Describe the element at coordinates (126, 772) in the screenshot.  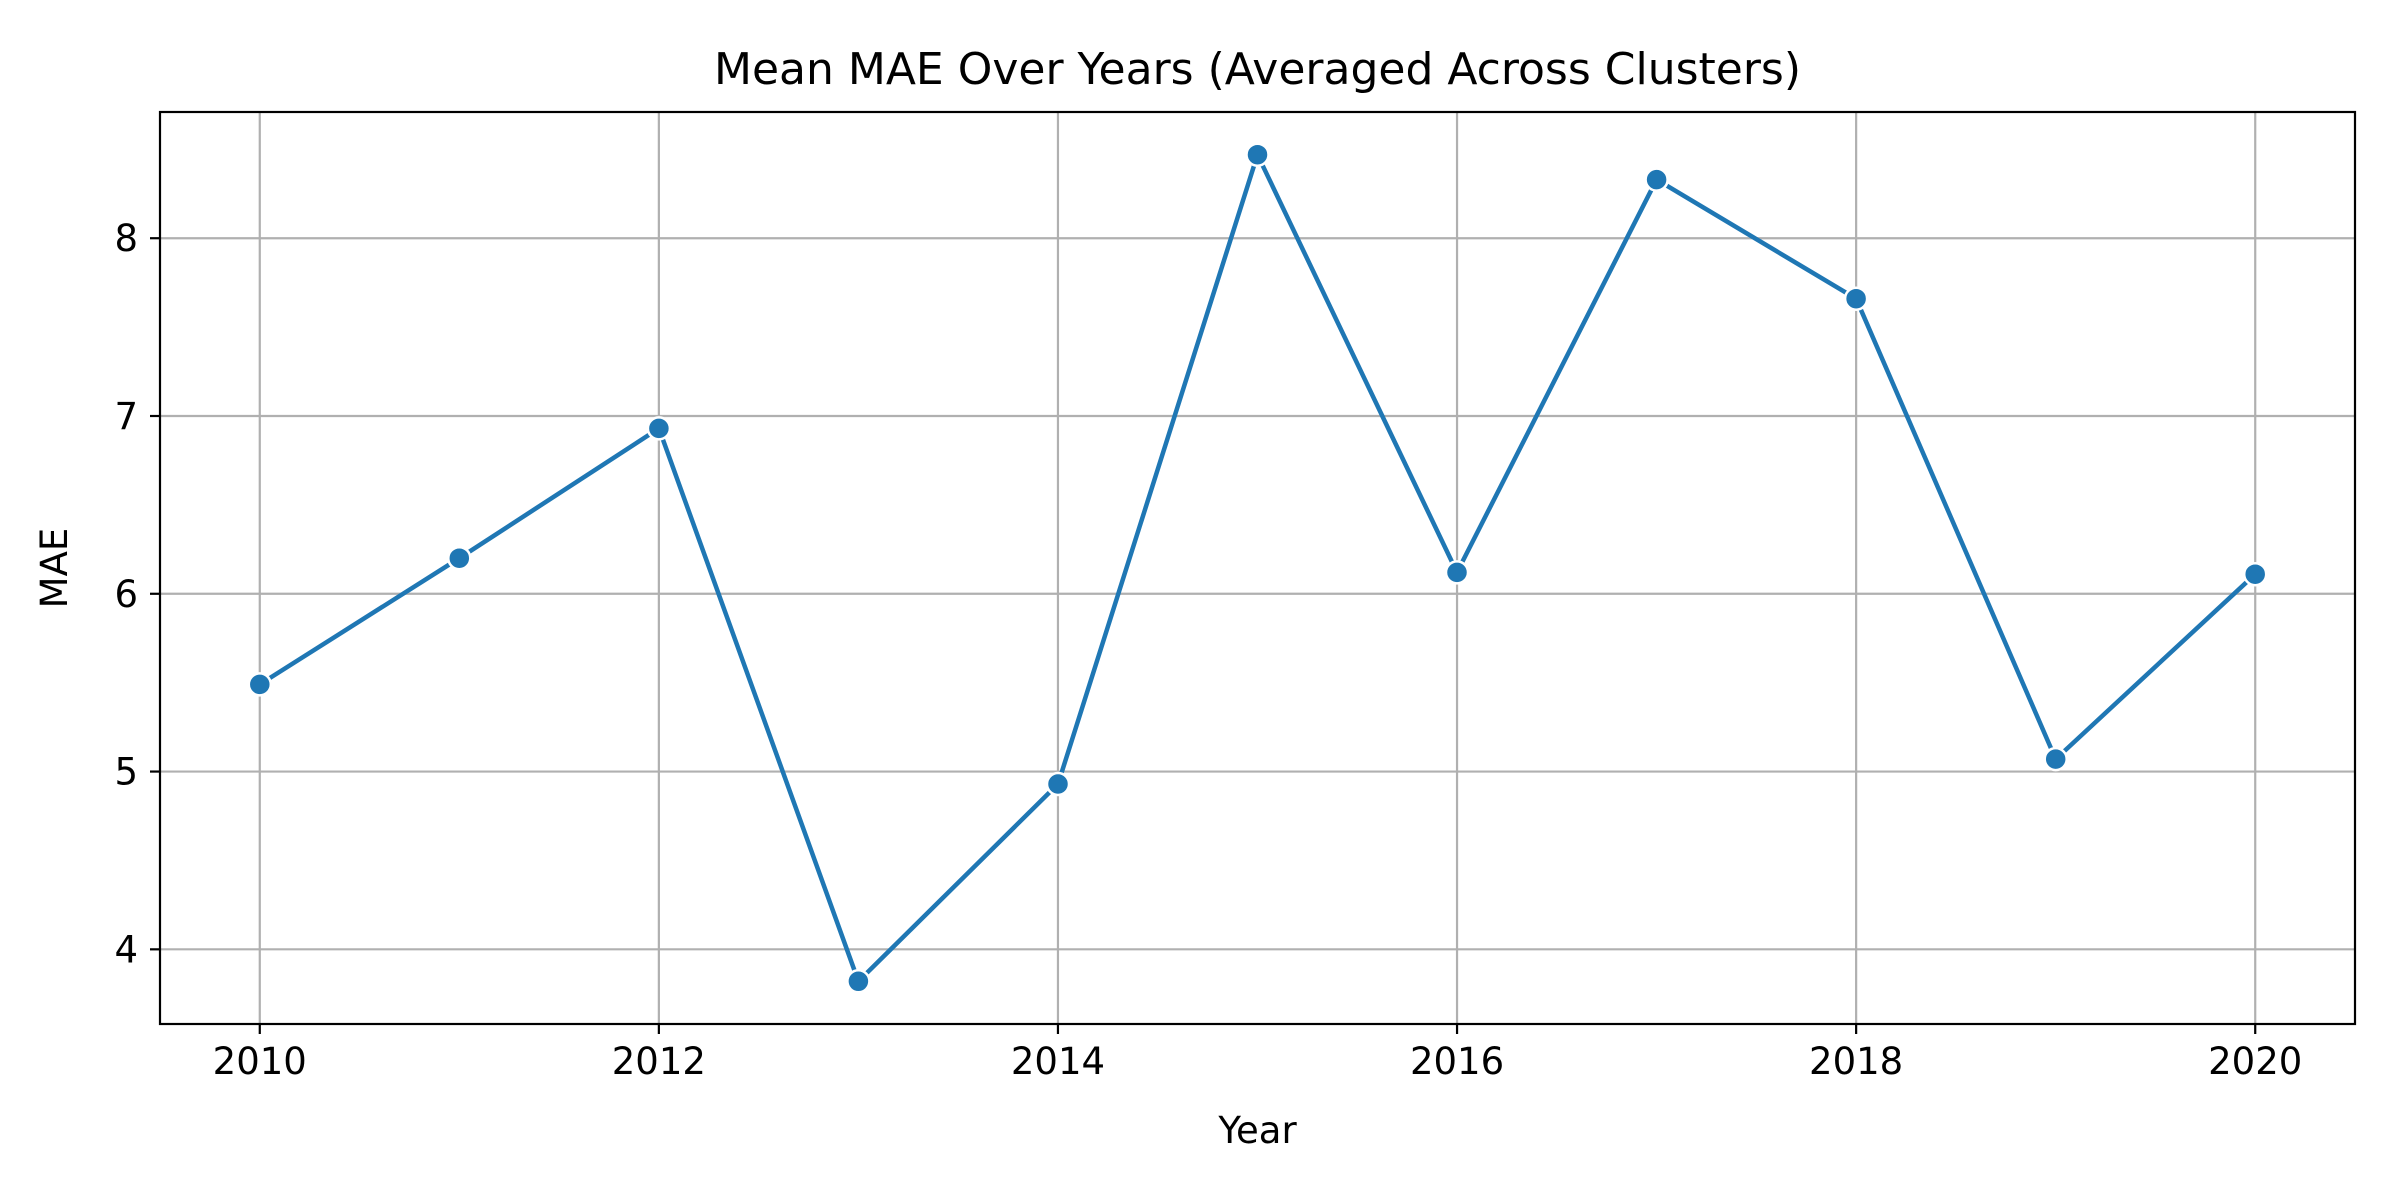
I see `y-tick-label: 5` at that location.